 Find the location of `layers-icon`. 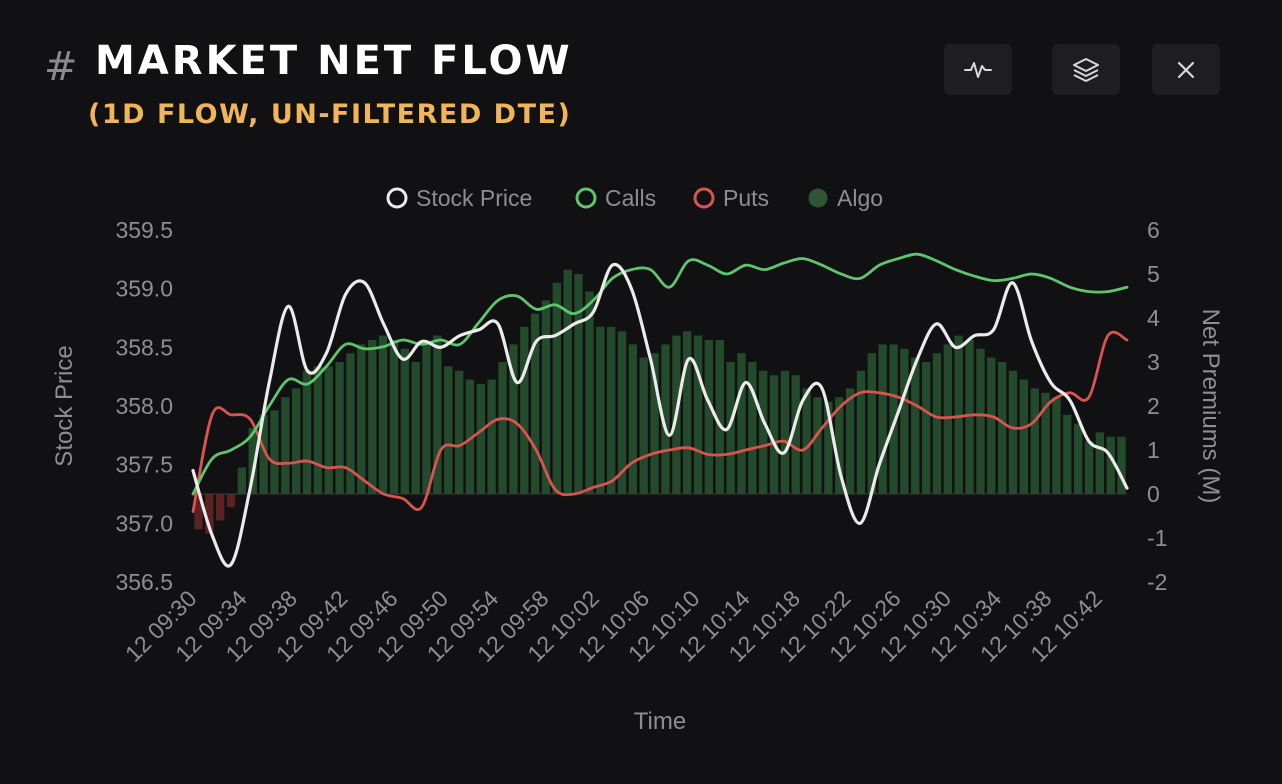

layers-icon is located at coordinates (1086, 70).